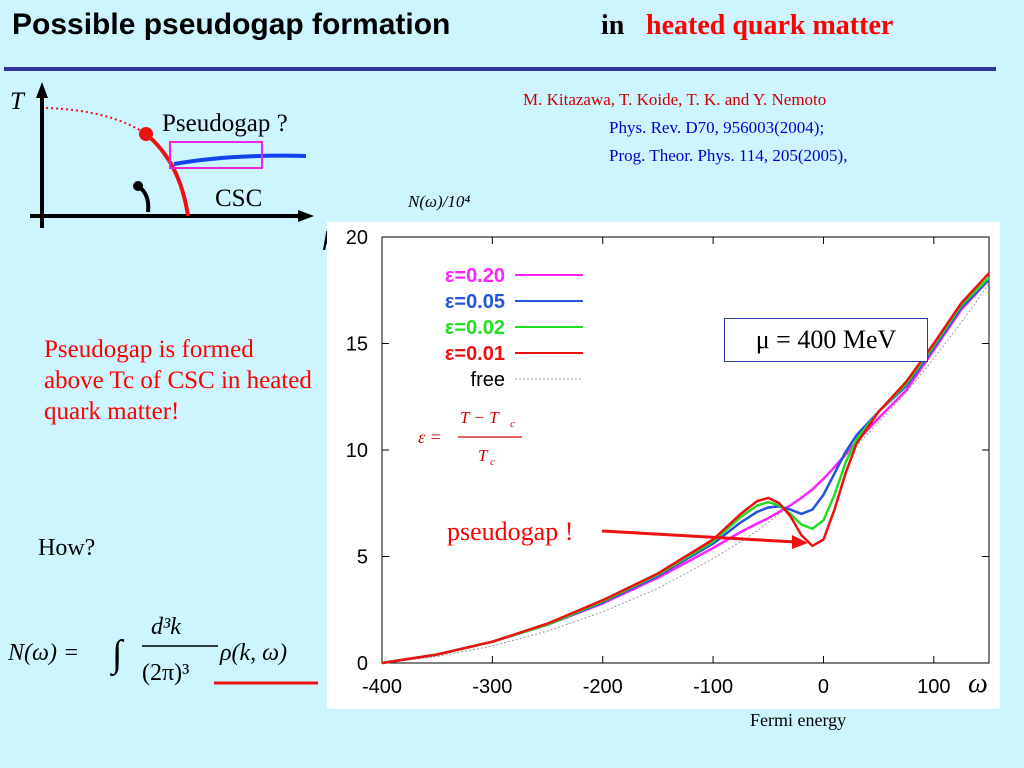 Image resolution: width=1024 pixels, height=768 pixels. What do you see at coordinates (470, 438) in the screenshot?
I see `epsilon-formula: ε = T − T c T c` at bounding box center [470, 438].